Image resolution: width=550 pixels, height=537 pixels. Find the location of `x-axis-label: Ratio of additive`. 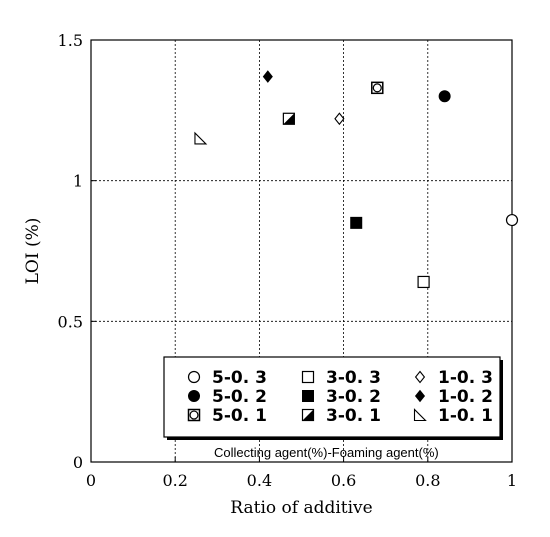

x-axis-label: Ratio of additive is located at coordinates (301, 508).